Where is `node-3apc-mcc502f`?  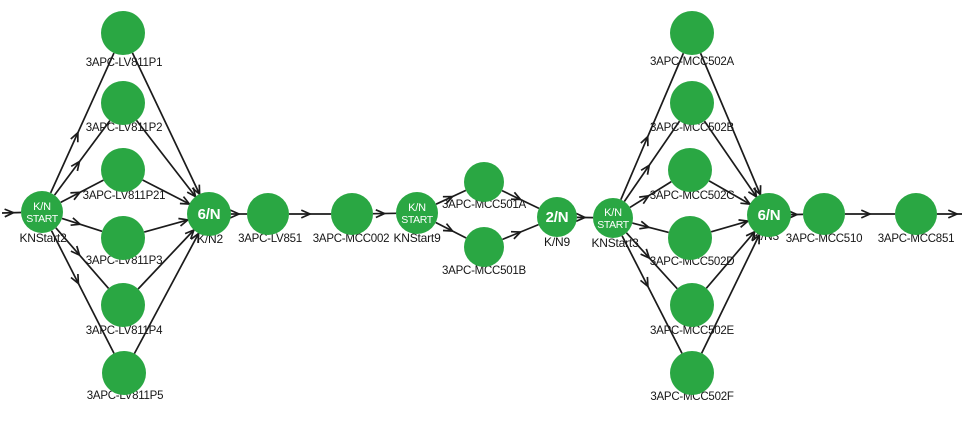
node-3apc-mcc502f is located at coordinates (692, 373).